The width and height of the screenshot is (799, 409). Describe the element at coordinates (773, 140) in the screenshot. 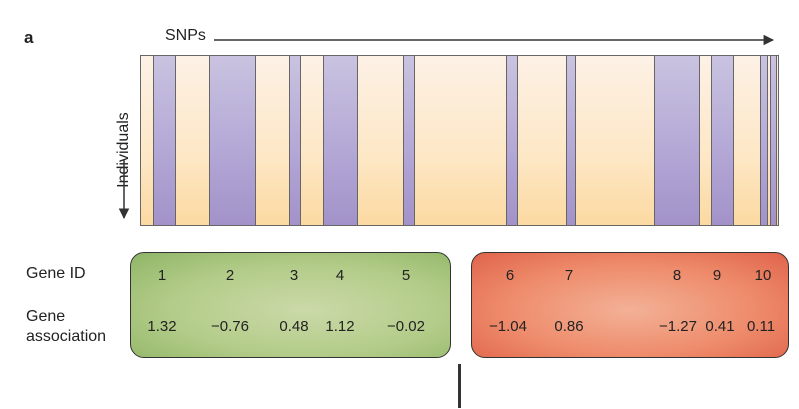

I see `snp-band-gene-10b` at that location.